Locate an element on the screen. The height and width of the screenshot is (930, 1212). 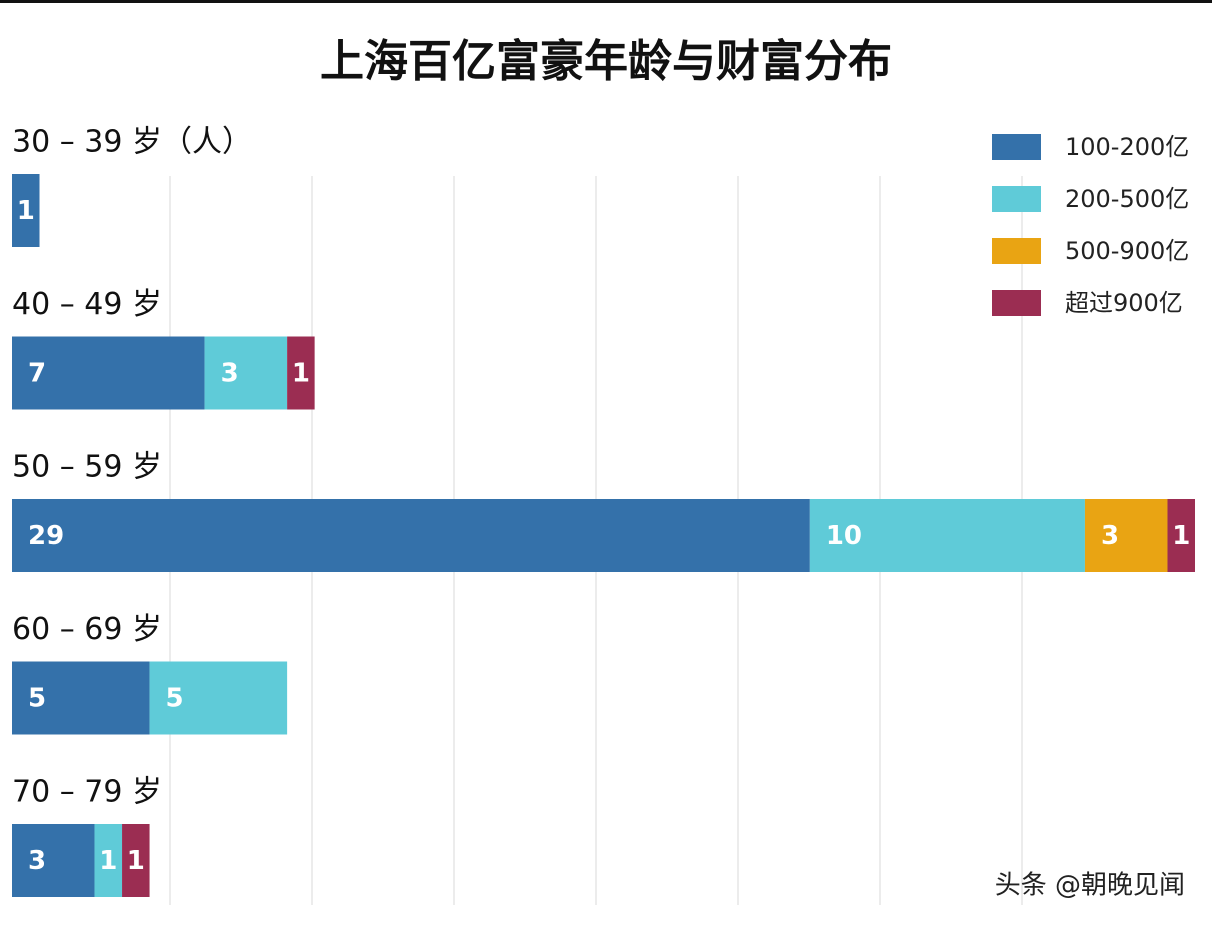
value-label: 7 is located at coordinates (37, 374).